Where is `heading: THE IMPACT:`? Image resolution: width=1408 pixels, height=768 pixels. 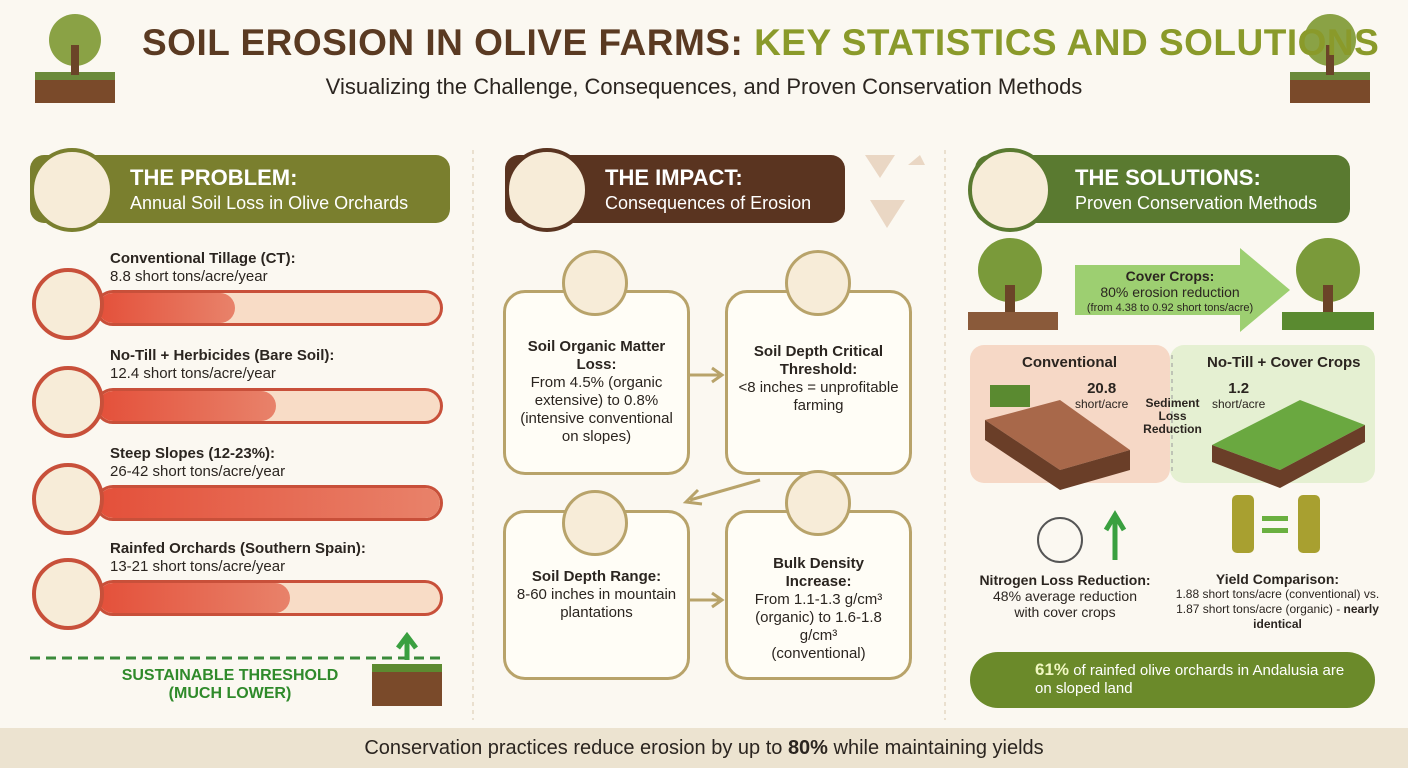 heading: THE IMPACT: is located at coordinates (674, 177).